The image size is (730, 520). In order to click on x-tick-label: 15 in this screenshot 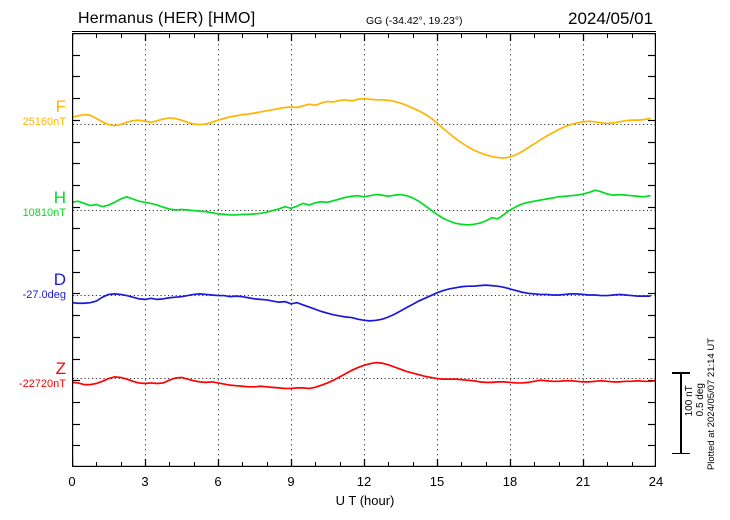, I will do `click(437, 481)`.